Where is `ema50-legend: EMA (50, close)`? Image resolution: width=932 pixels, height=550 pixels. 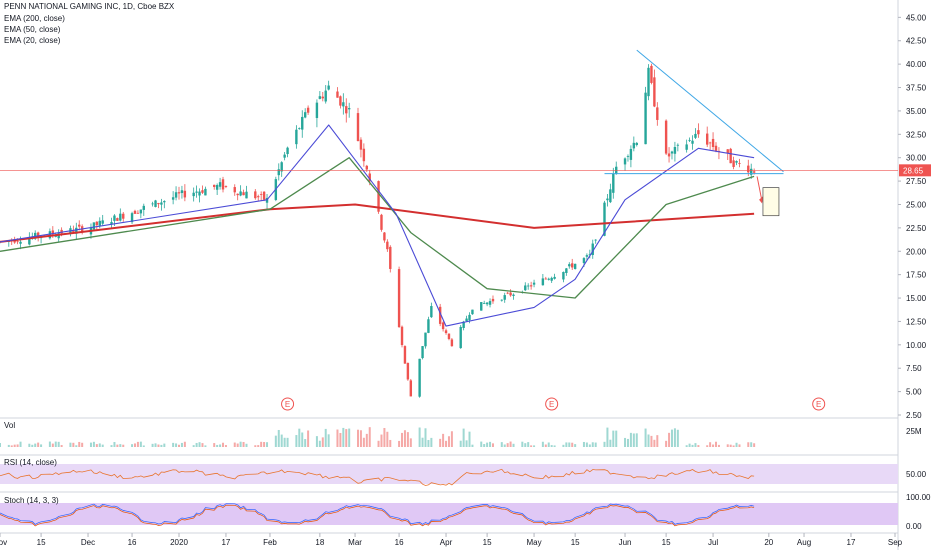
ema50-legend: EMA (50, close) is located at coordinates (32, 29).